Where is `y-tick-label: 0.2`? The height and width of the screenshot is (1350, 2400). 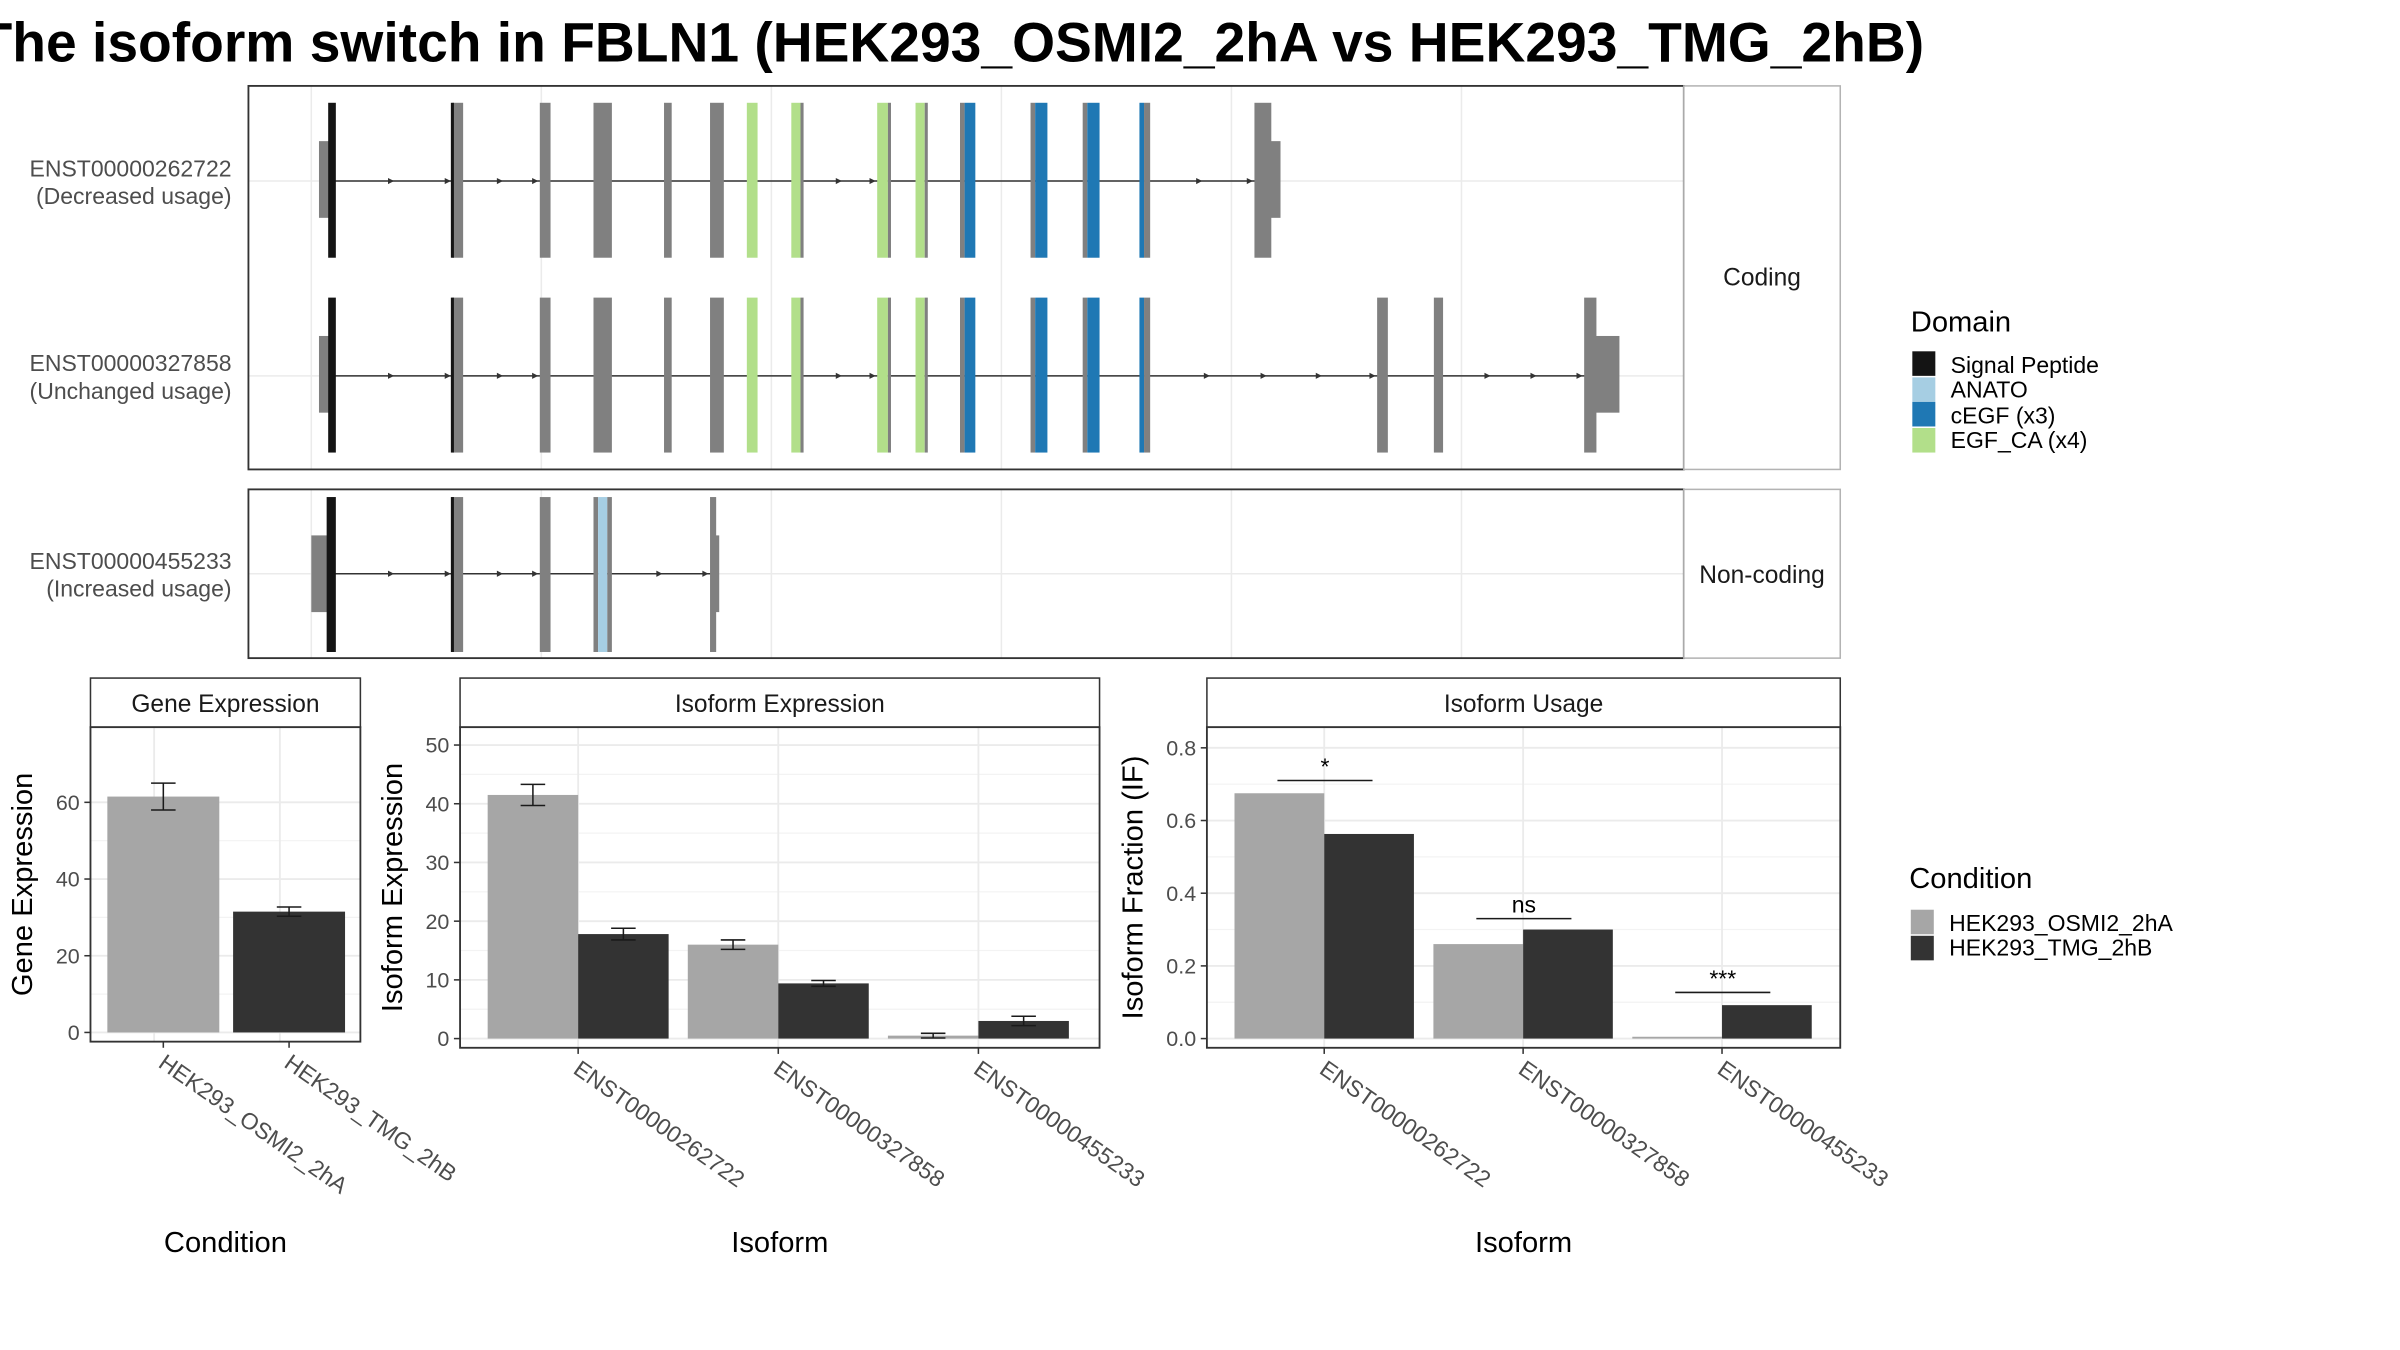 y-tick-label: 0.2 is located at coordinates (1181, 967).